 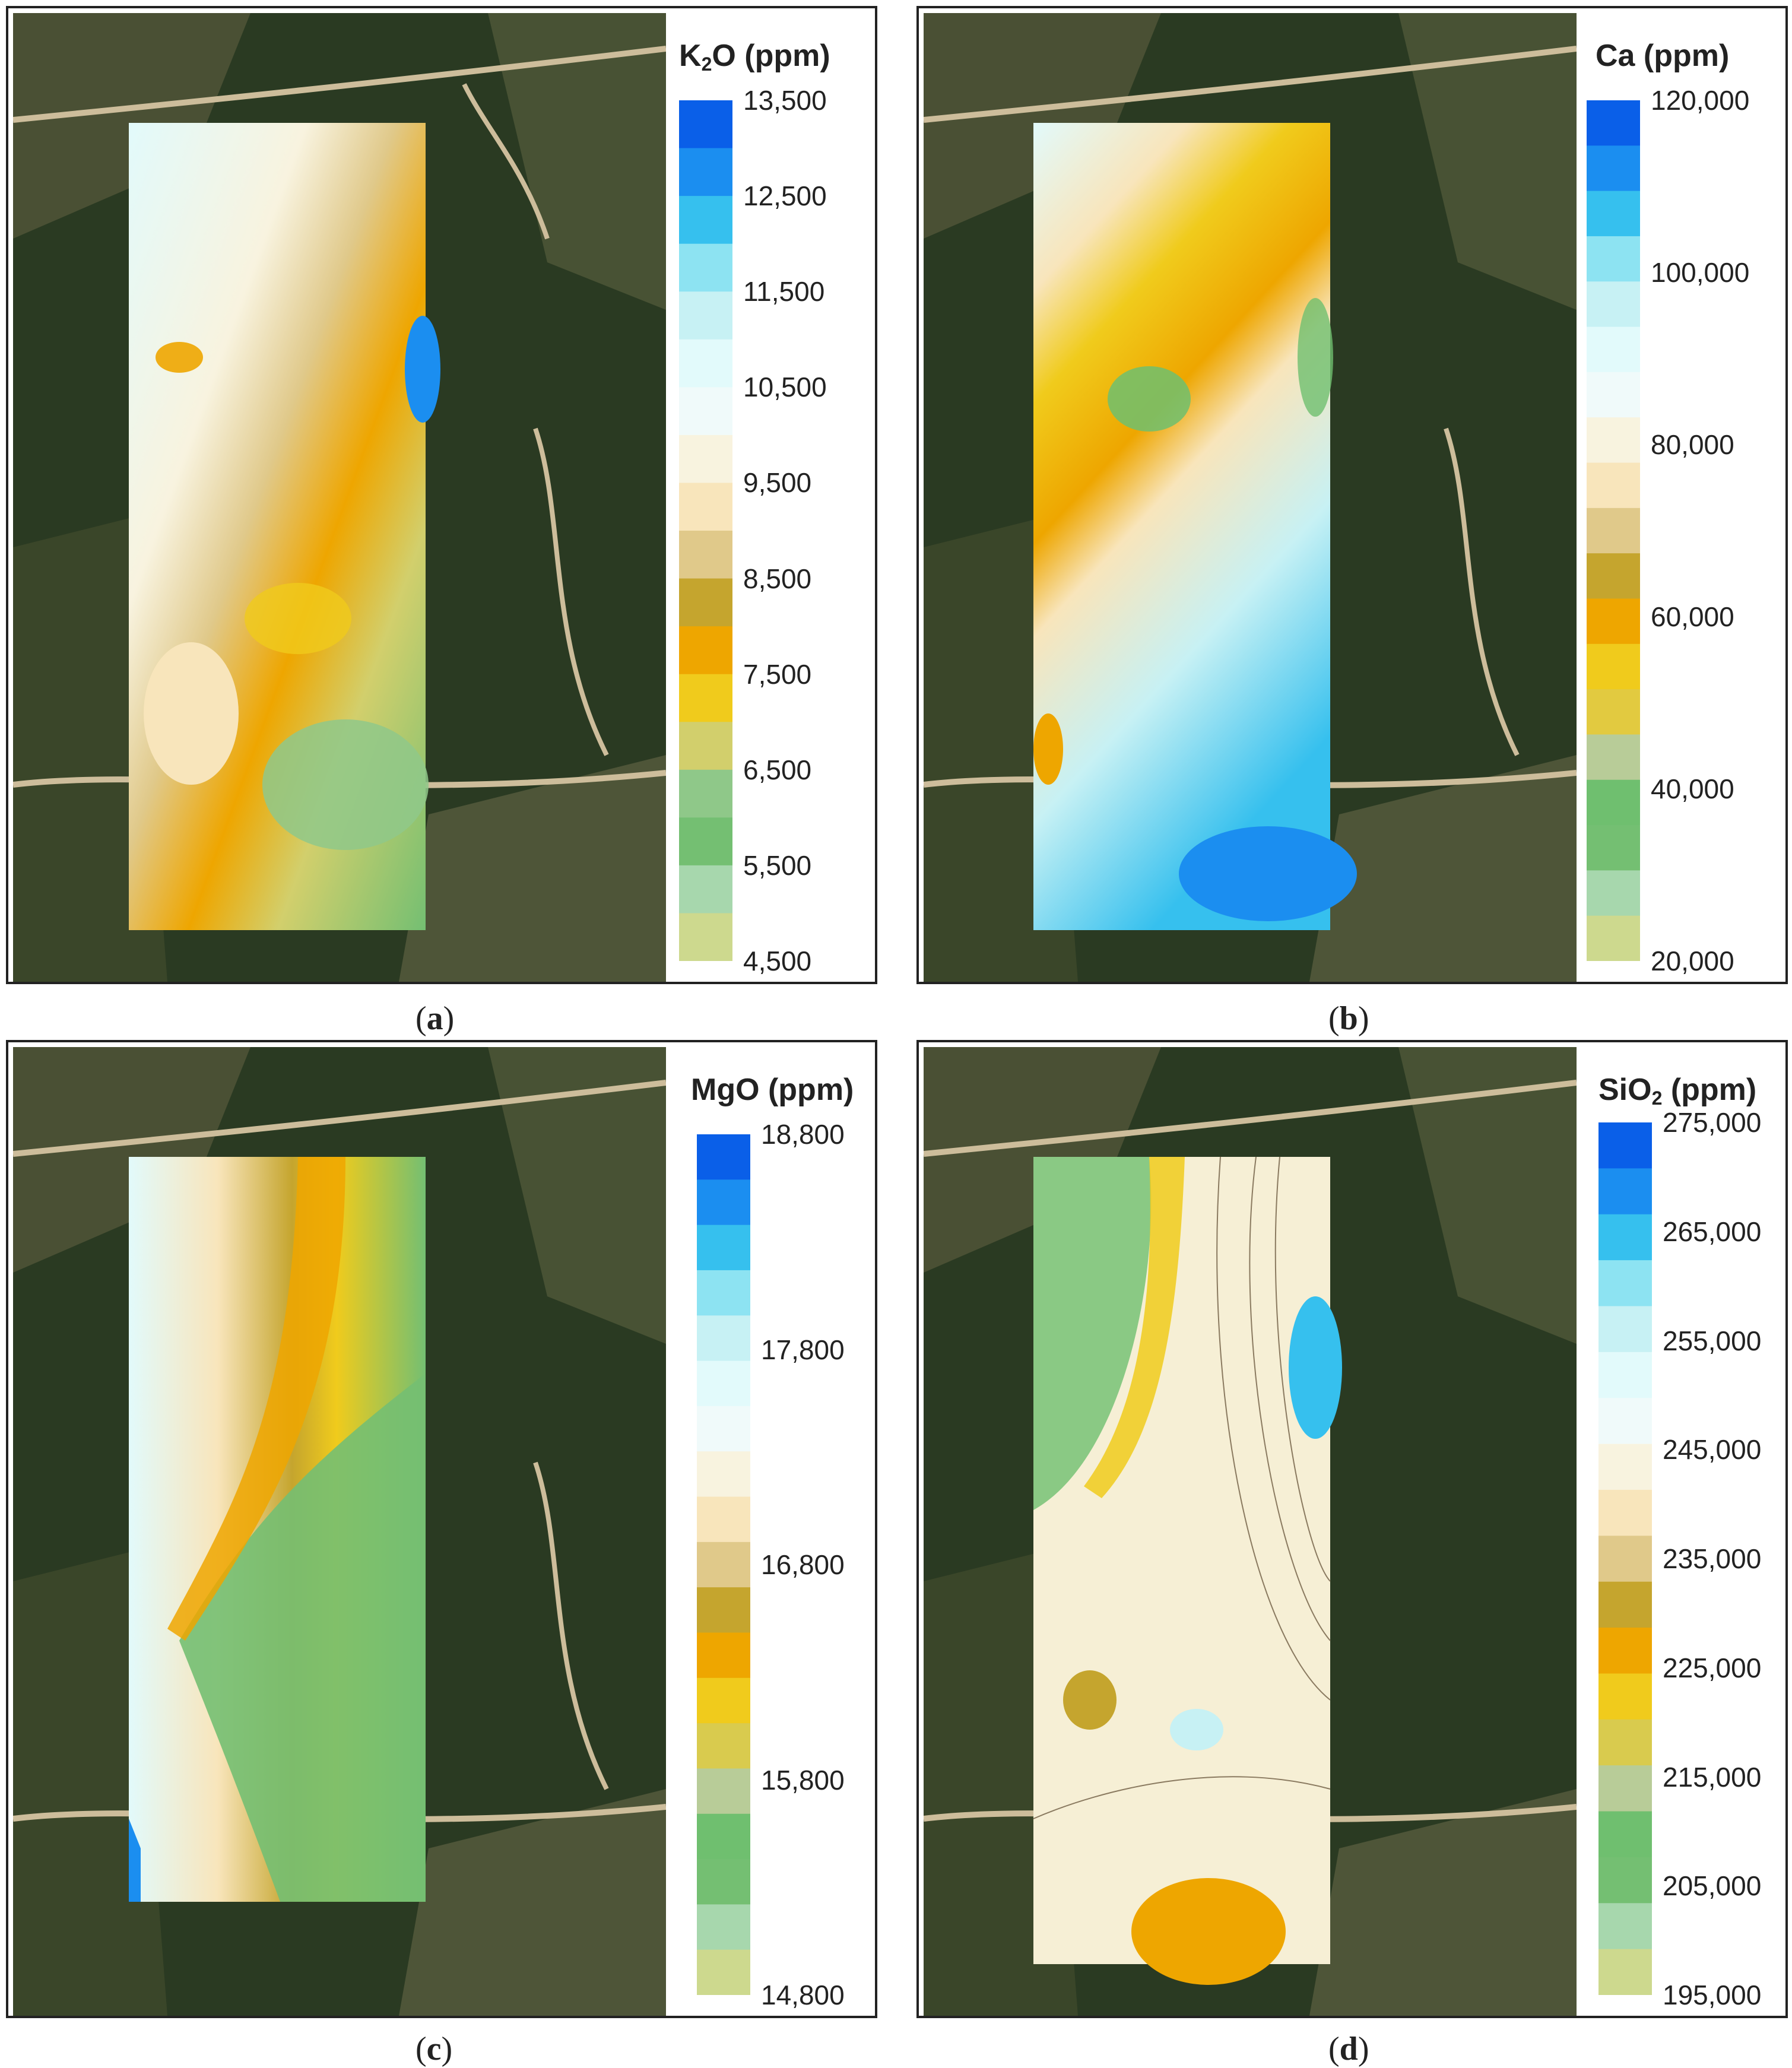 I want to click on legend-title: SiO2 (ppm), so click(x=1677, y=1091).